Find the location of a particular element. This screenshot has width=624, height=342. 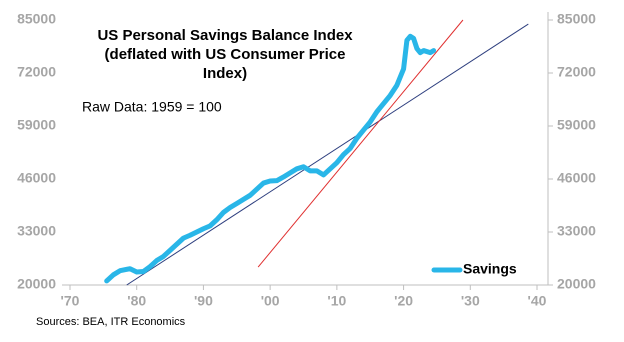

x-tick-label: '10 is located at coordinates (336, 301).